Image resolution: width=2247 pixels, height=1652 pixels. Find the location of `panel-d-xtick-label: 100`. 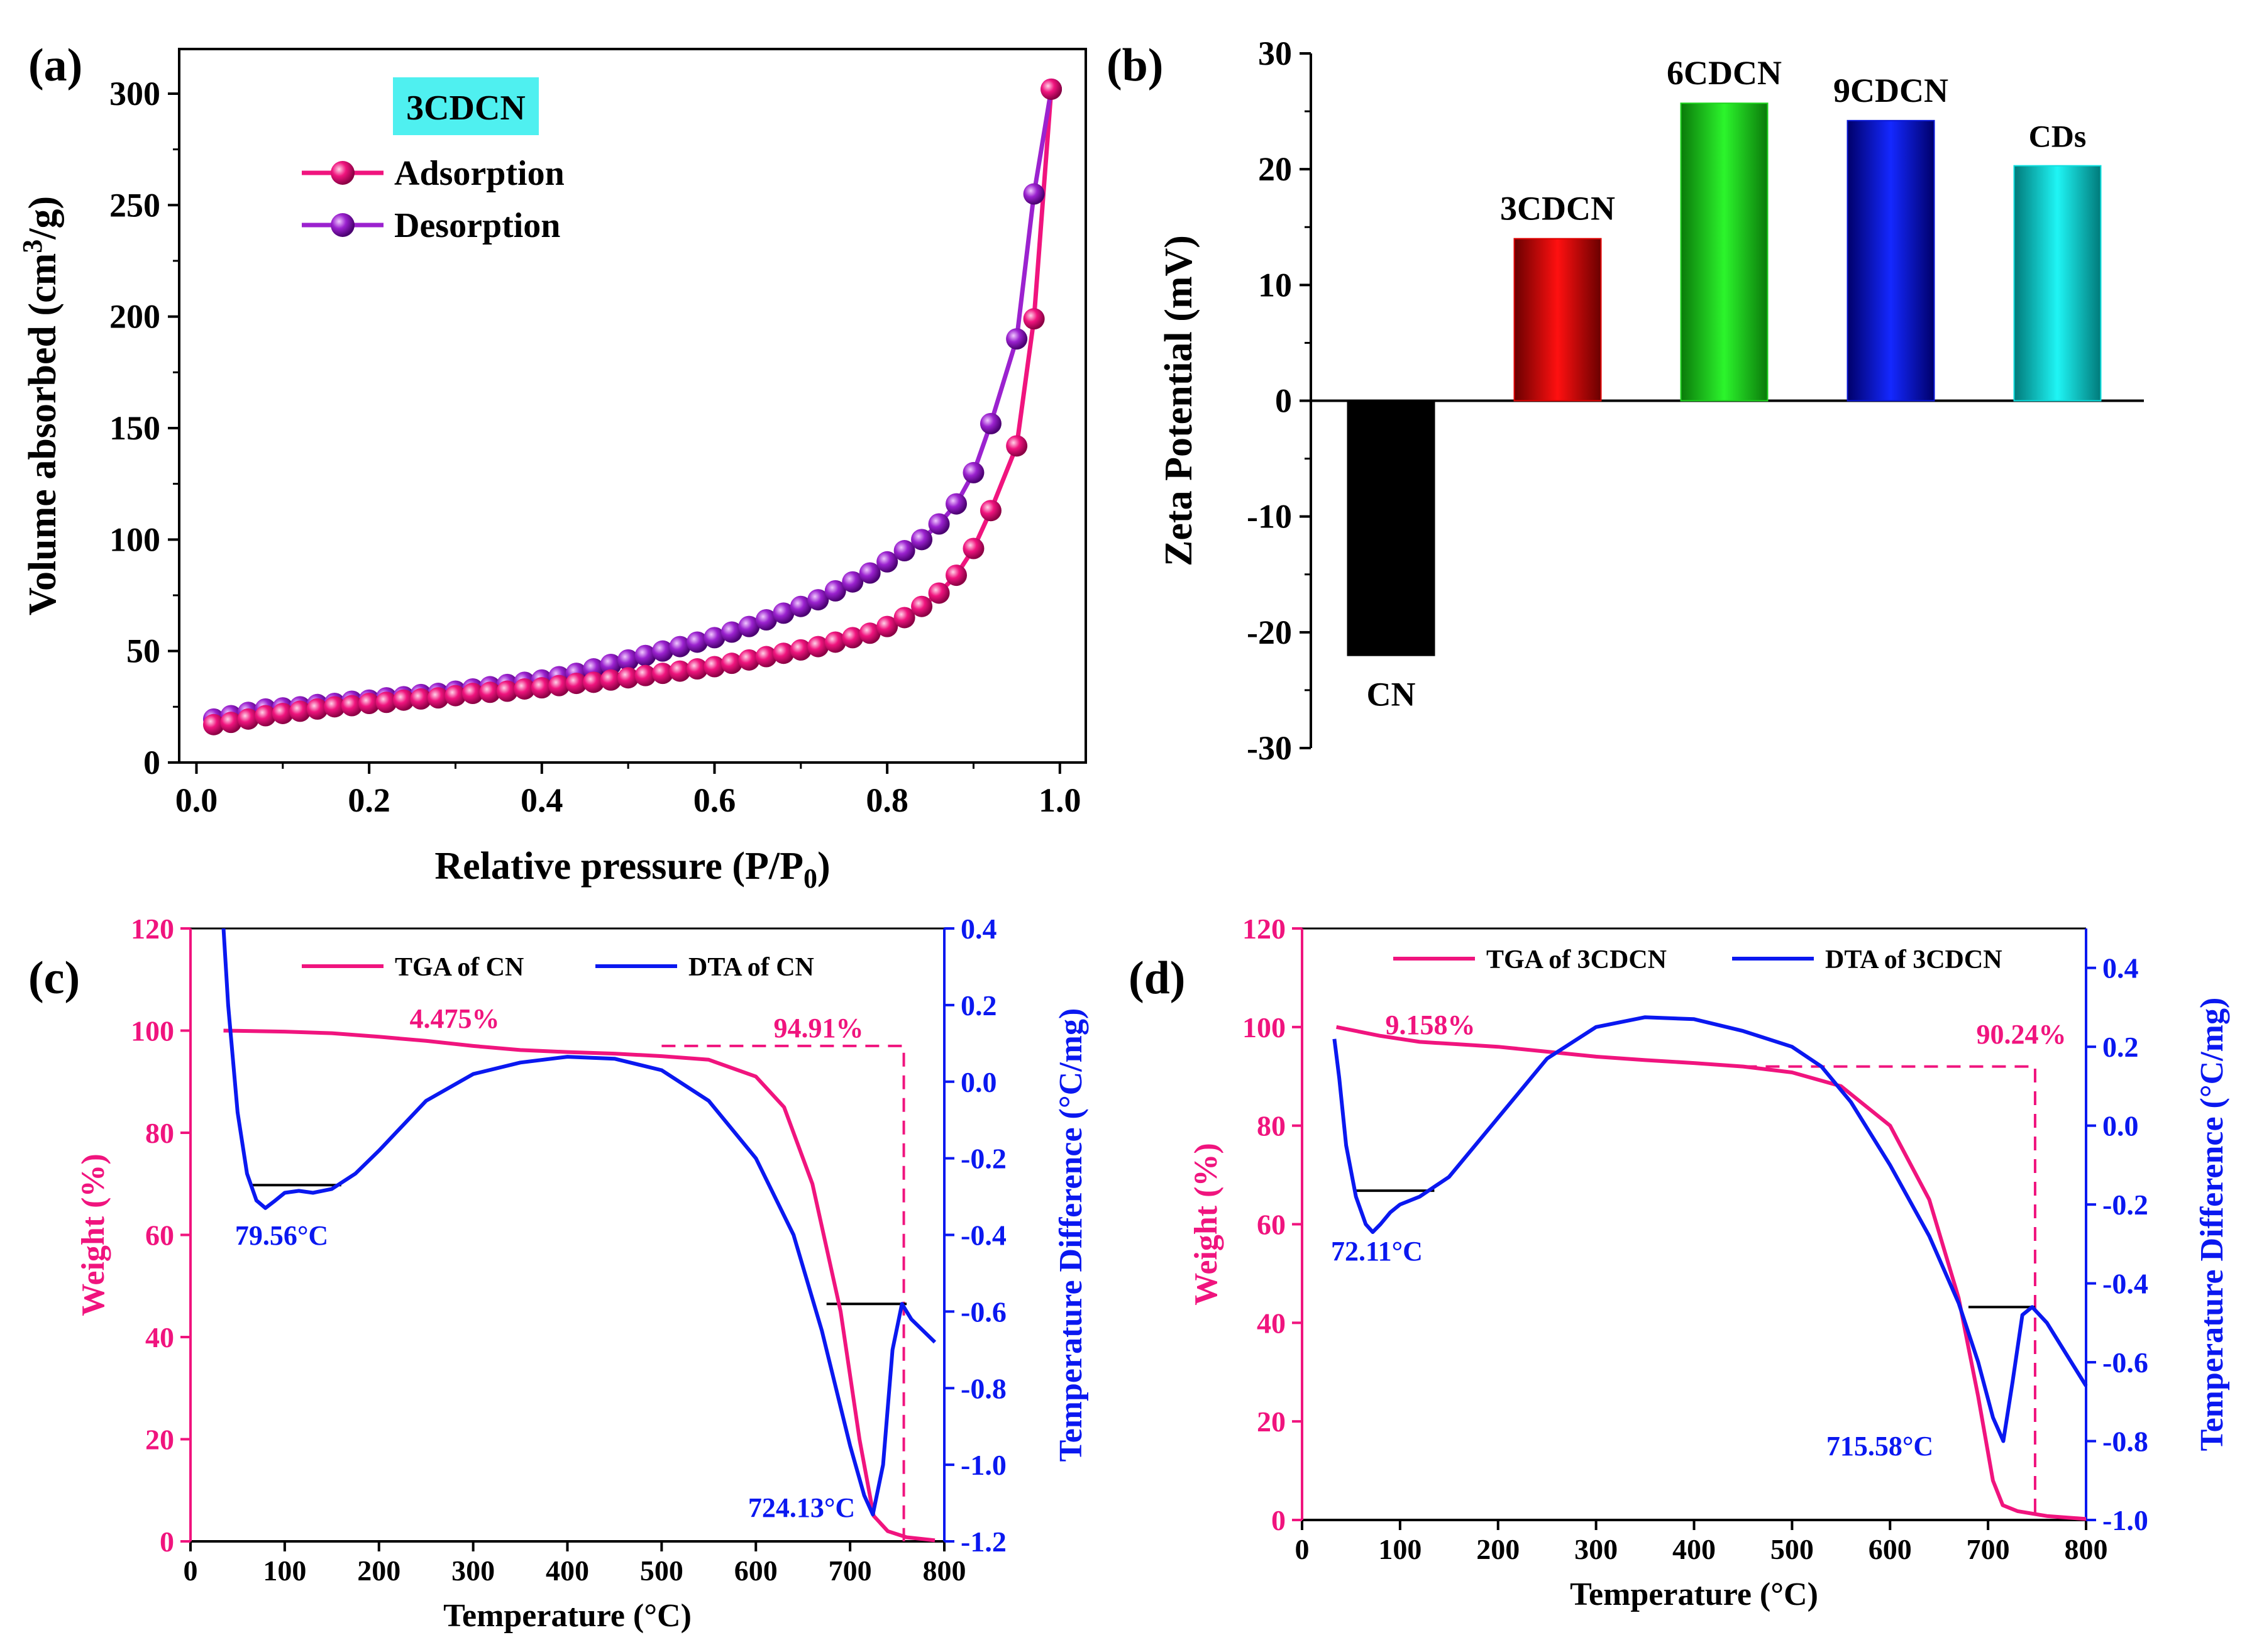

panel-d-xtick-label: 100 is located at coordinates (1400, 1549).